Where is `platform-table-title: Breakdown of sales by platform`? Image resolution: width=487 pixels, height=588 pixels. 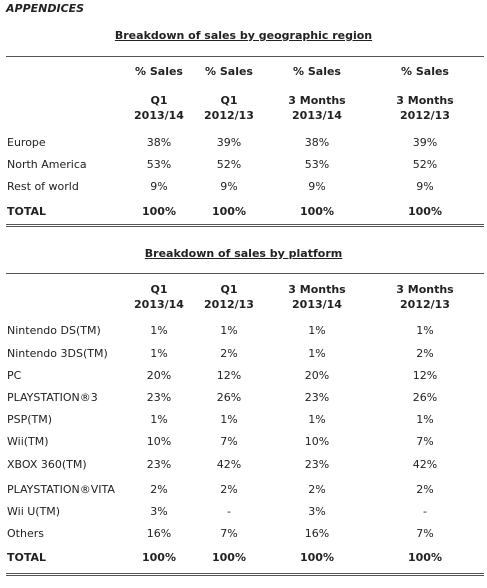
platform-table-title: Breakdown of sales by platform is located at coordinates (243, 253).